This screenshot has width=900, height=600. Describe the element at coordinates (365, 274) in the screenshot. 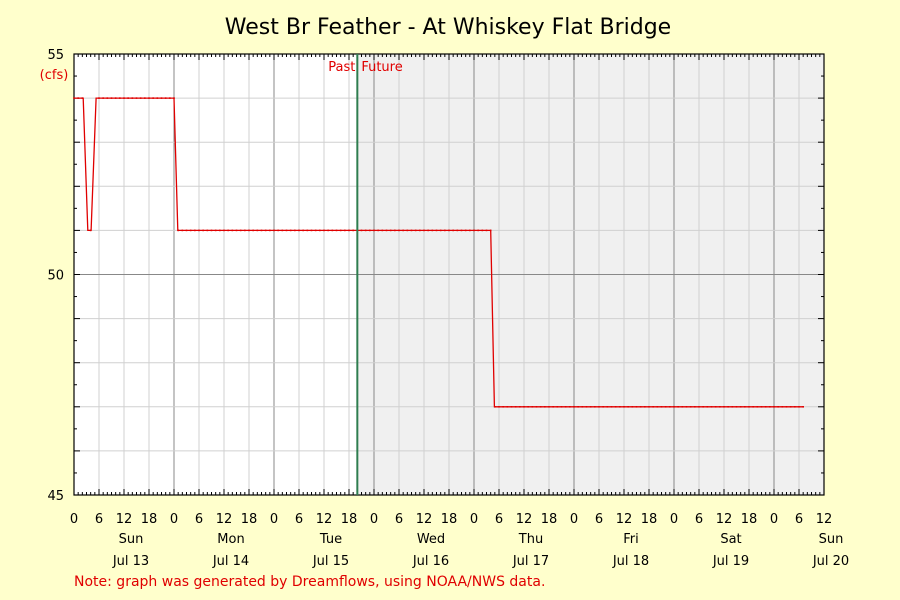

I see `now-marker: Past Future` at that location.